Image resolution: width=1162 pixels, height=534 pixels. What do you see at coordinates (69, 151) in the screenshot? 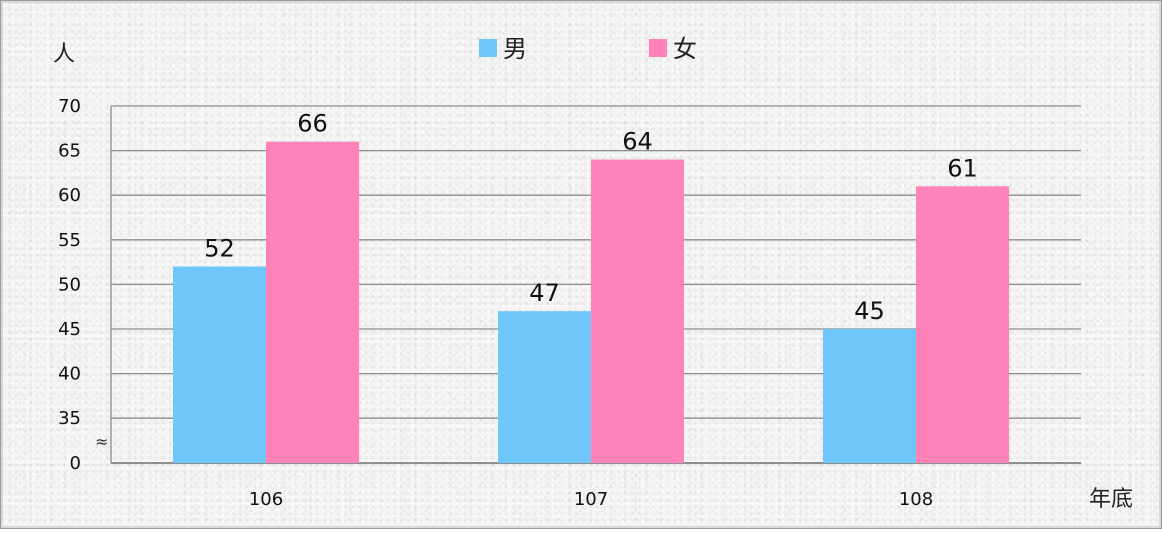
I see `y-tick-label: 65` at bounding box center [69, 151].